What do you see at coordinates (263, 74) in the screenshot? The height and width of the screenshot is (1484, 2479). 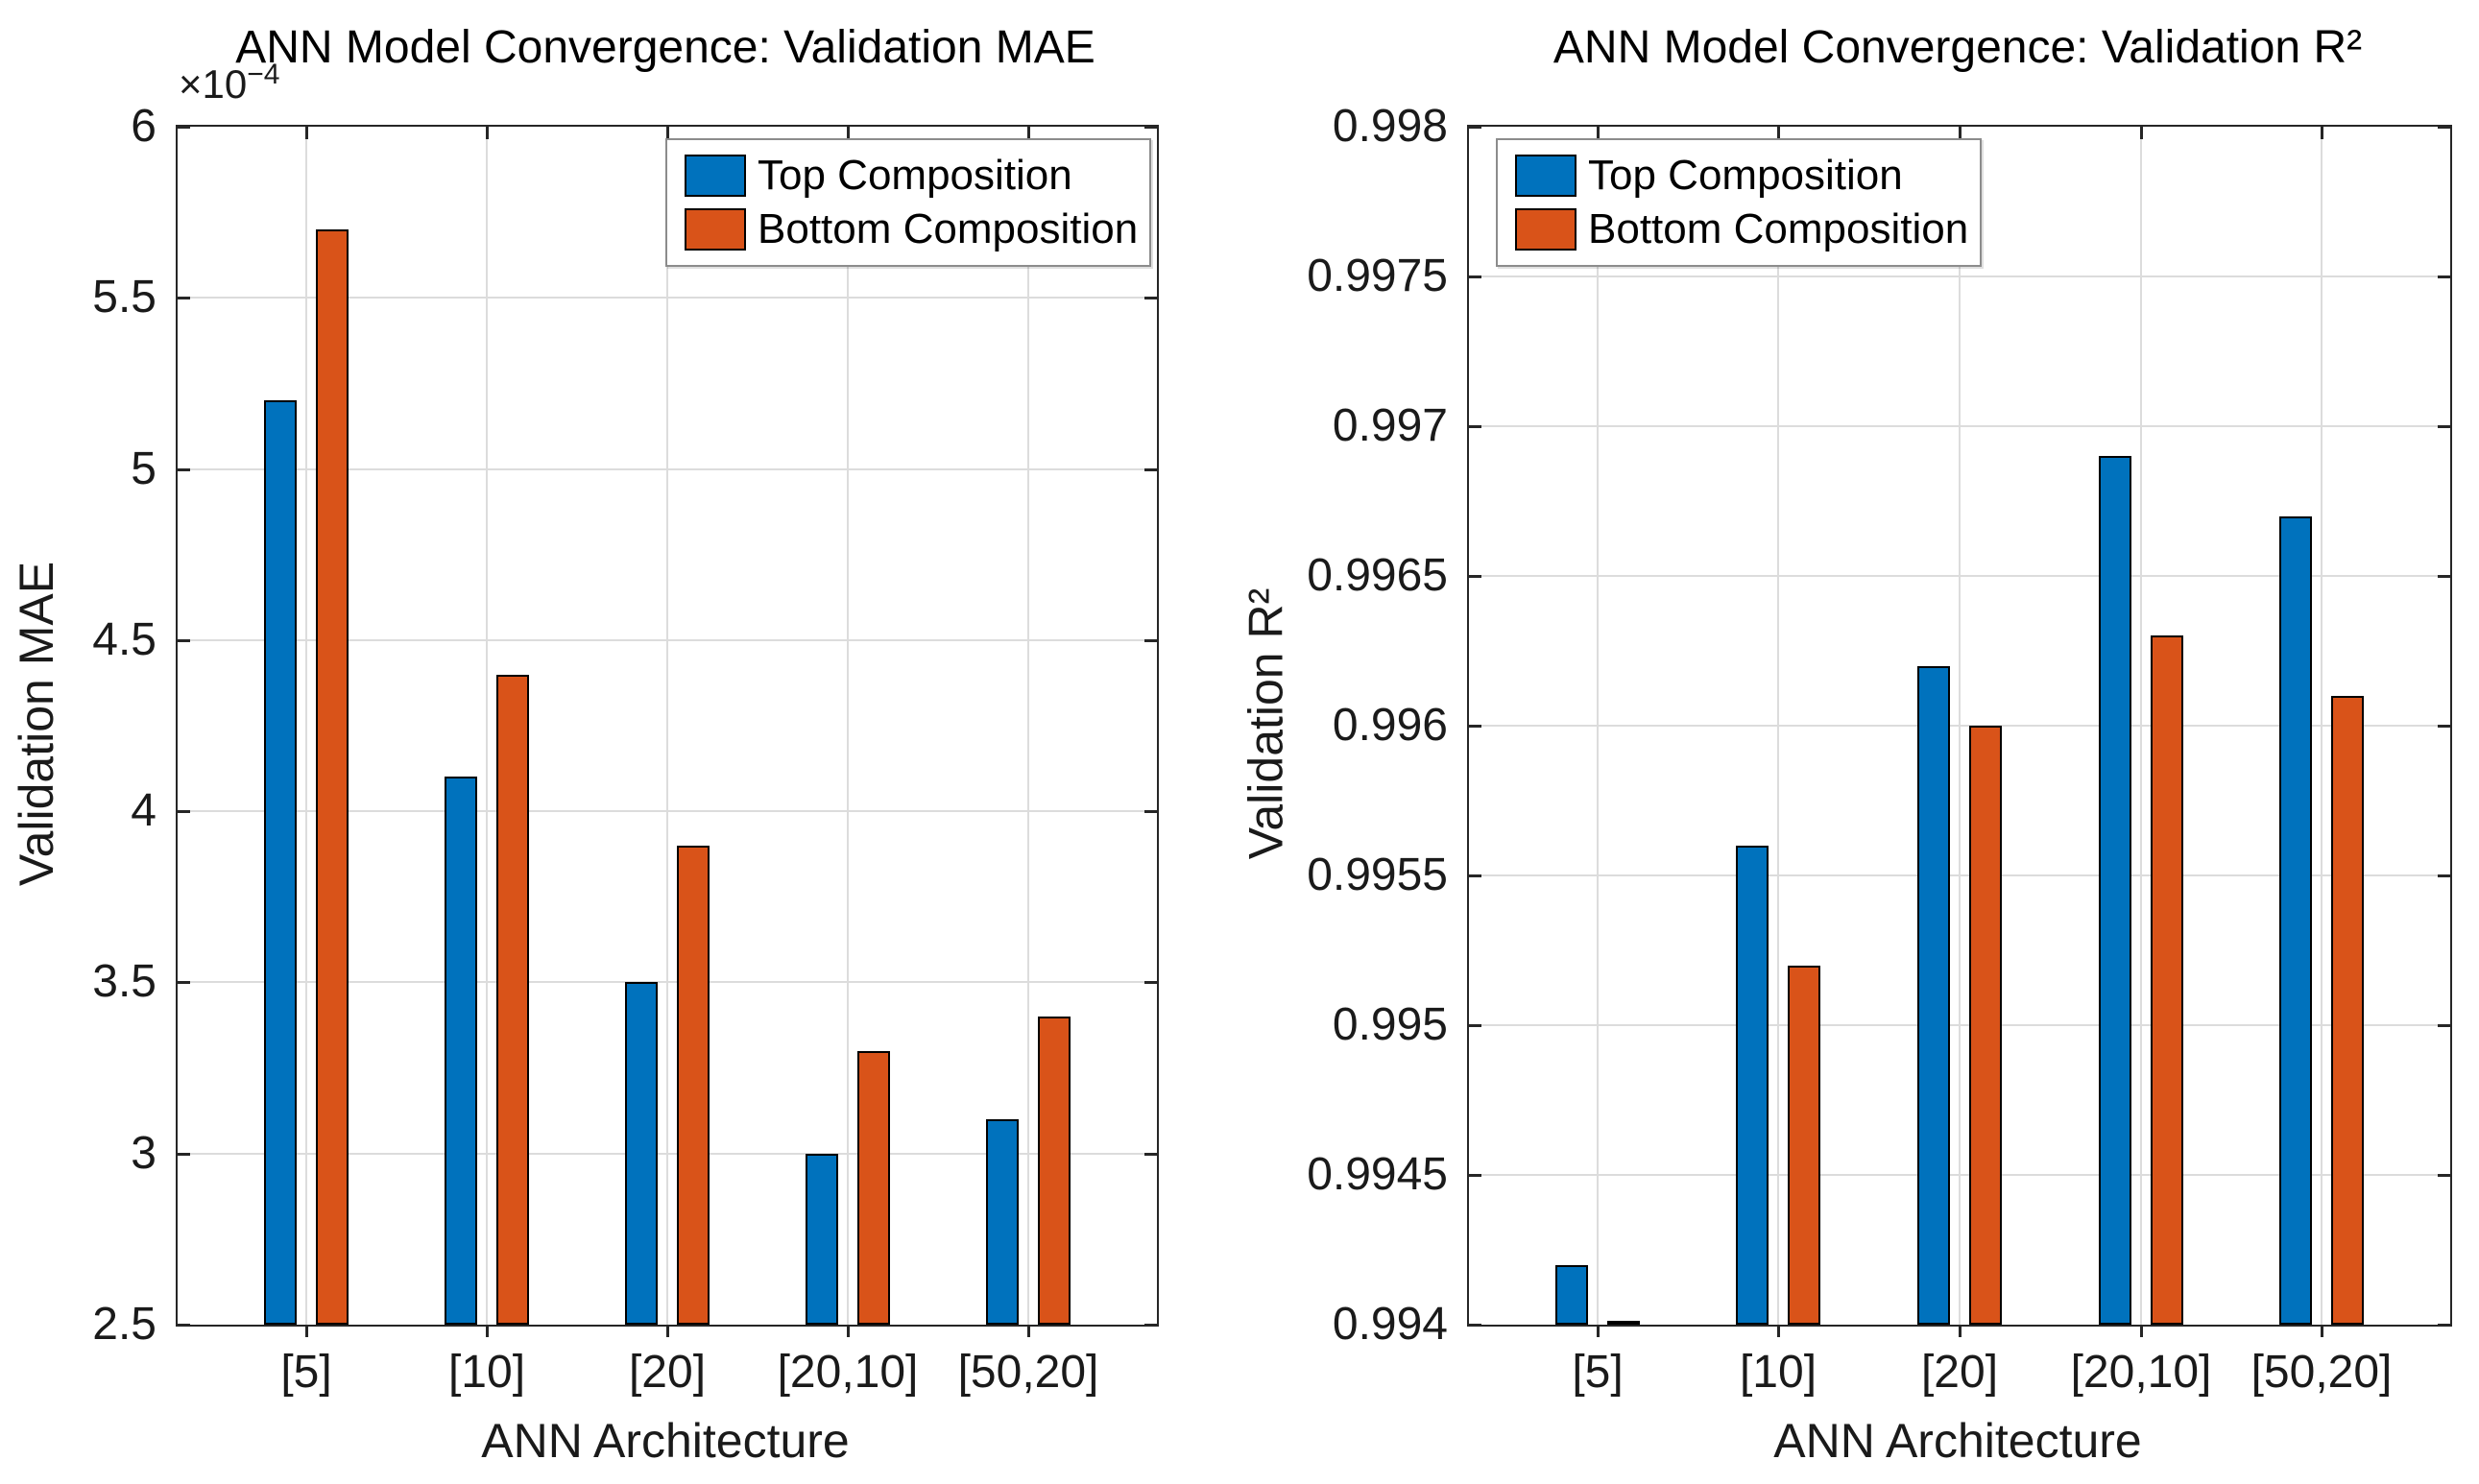 I see `y-axis-exponent-power: −4` at bounding box center [263, 74].